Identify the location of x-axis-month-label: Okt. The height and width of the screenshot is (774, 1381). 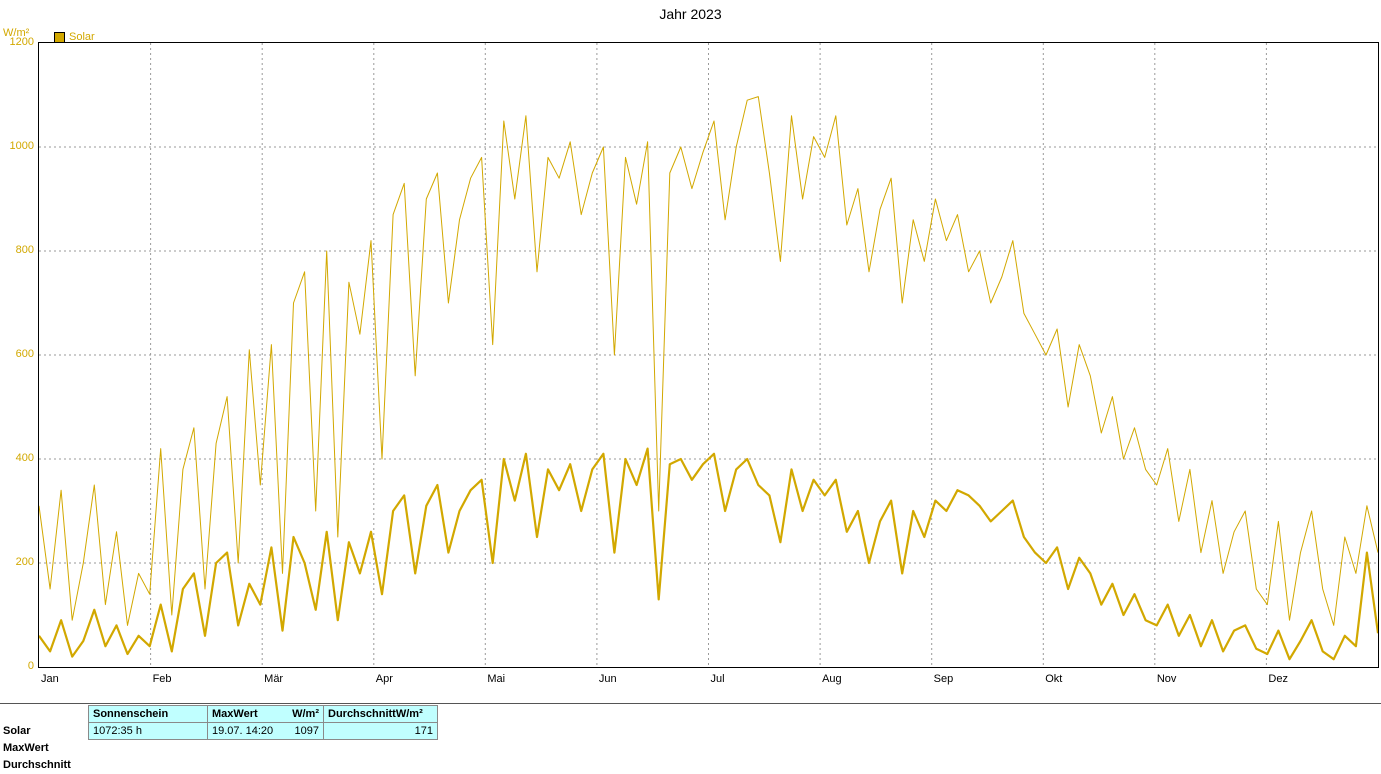
(1054, 679).